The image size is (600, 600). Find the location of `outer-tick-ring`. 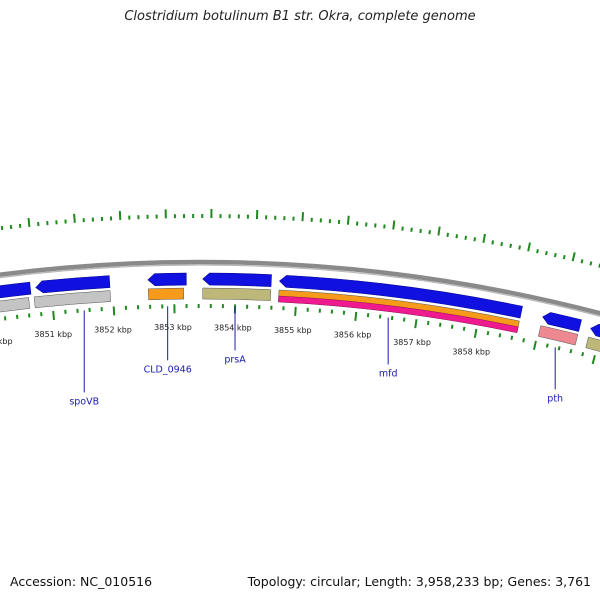

outer-tick-ring is located at coordinates (300, 238).